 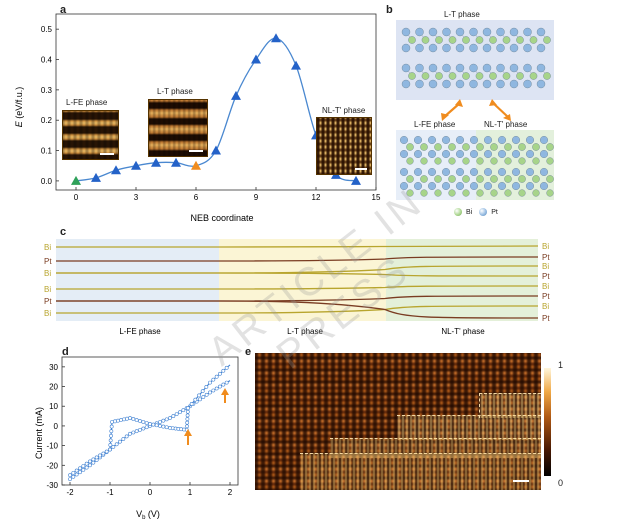 I want to click on phase-label-lfe: L-FE phase, so click(x=140, y=331).